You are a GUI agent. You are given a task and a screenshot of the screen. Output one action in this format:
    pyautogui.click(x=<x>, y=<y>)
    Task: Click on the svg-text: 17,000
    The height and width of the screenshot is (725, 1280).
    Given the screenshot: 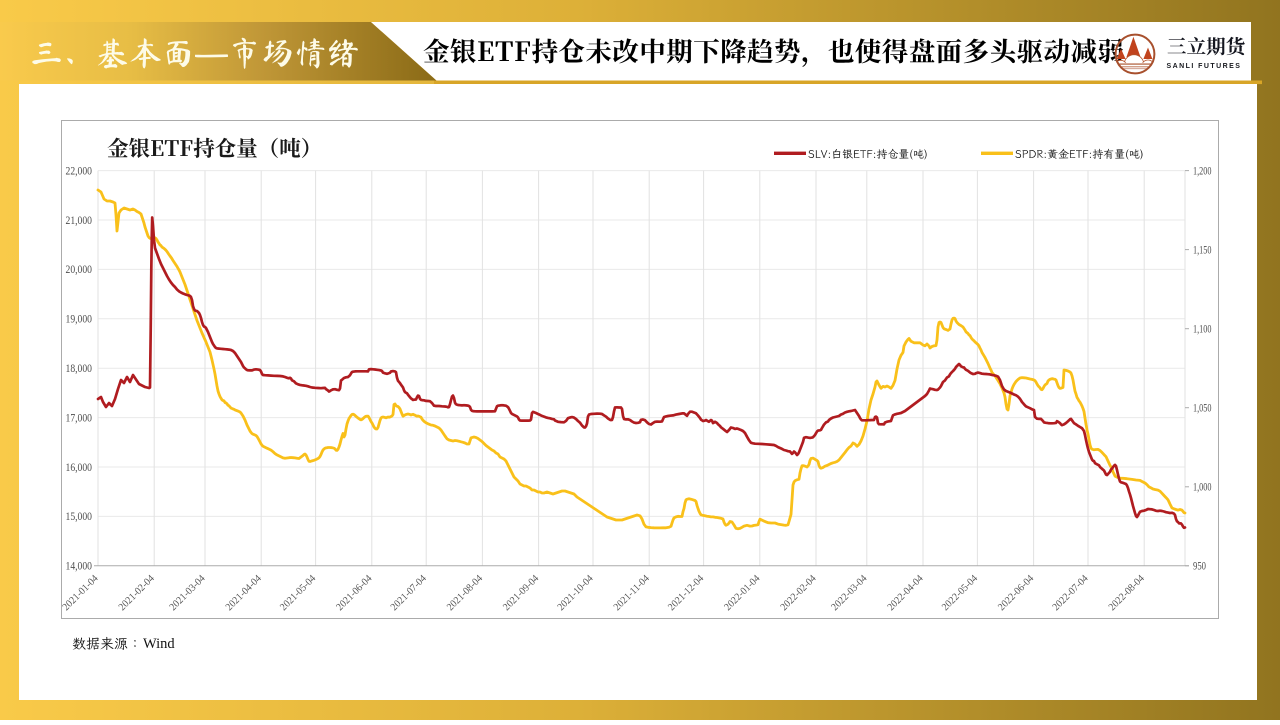 What is the action you would take?
    pyautogui.click(x=79, y=418)
    